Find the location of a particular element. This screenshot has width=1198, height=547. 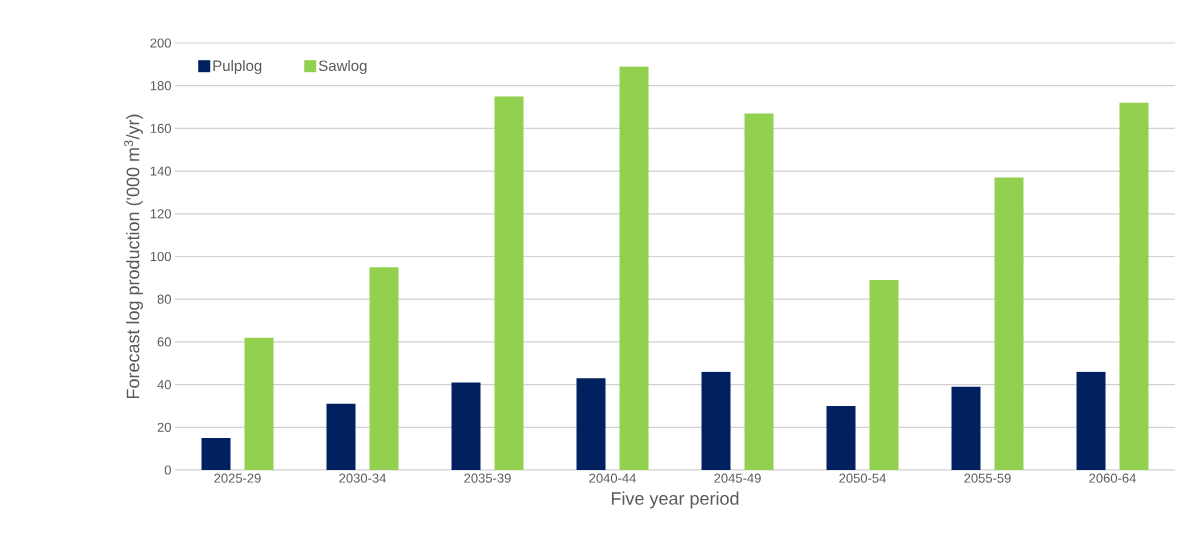

y-tick-label: 20 is located at coordinates (164, 427).